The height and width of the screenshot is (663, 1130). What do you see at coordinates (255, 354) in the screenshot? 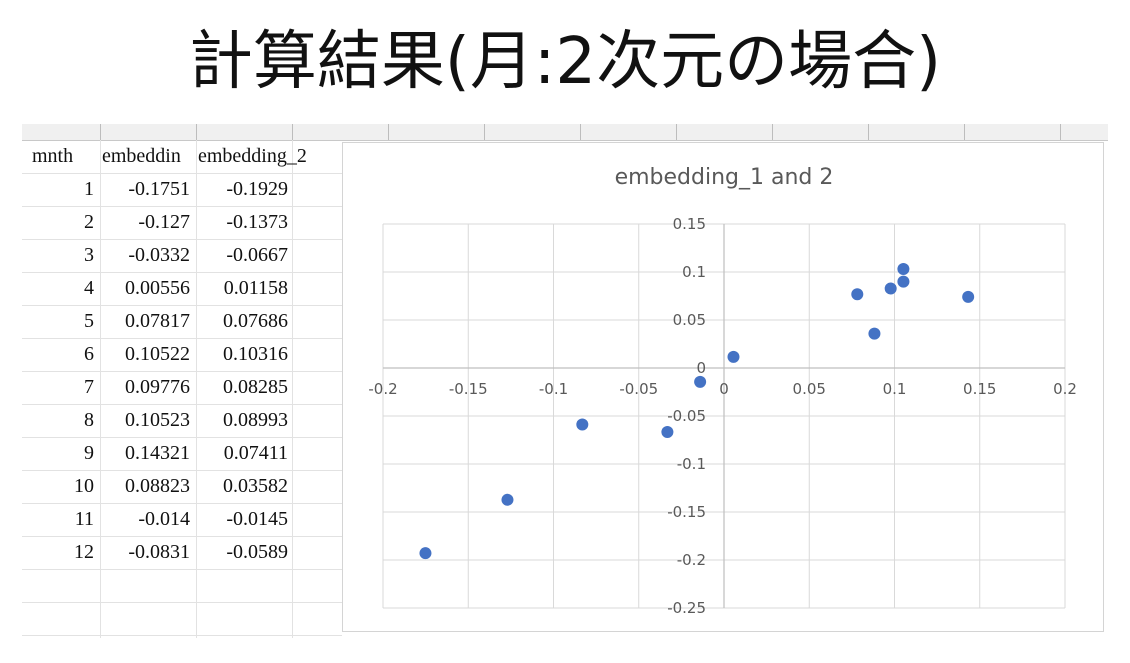
I see `cell-embedding-2: 0.10316` at bounding box center [255, 354].